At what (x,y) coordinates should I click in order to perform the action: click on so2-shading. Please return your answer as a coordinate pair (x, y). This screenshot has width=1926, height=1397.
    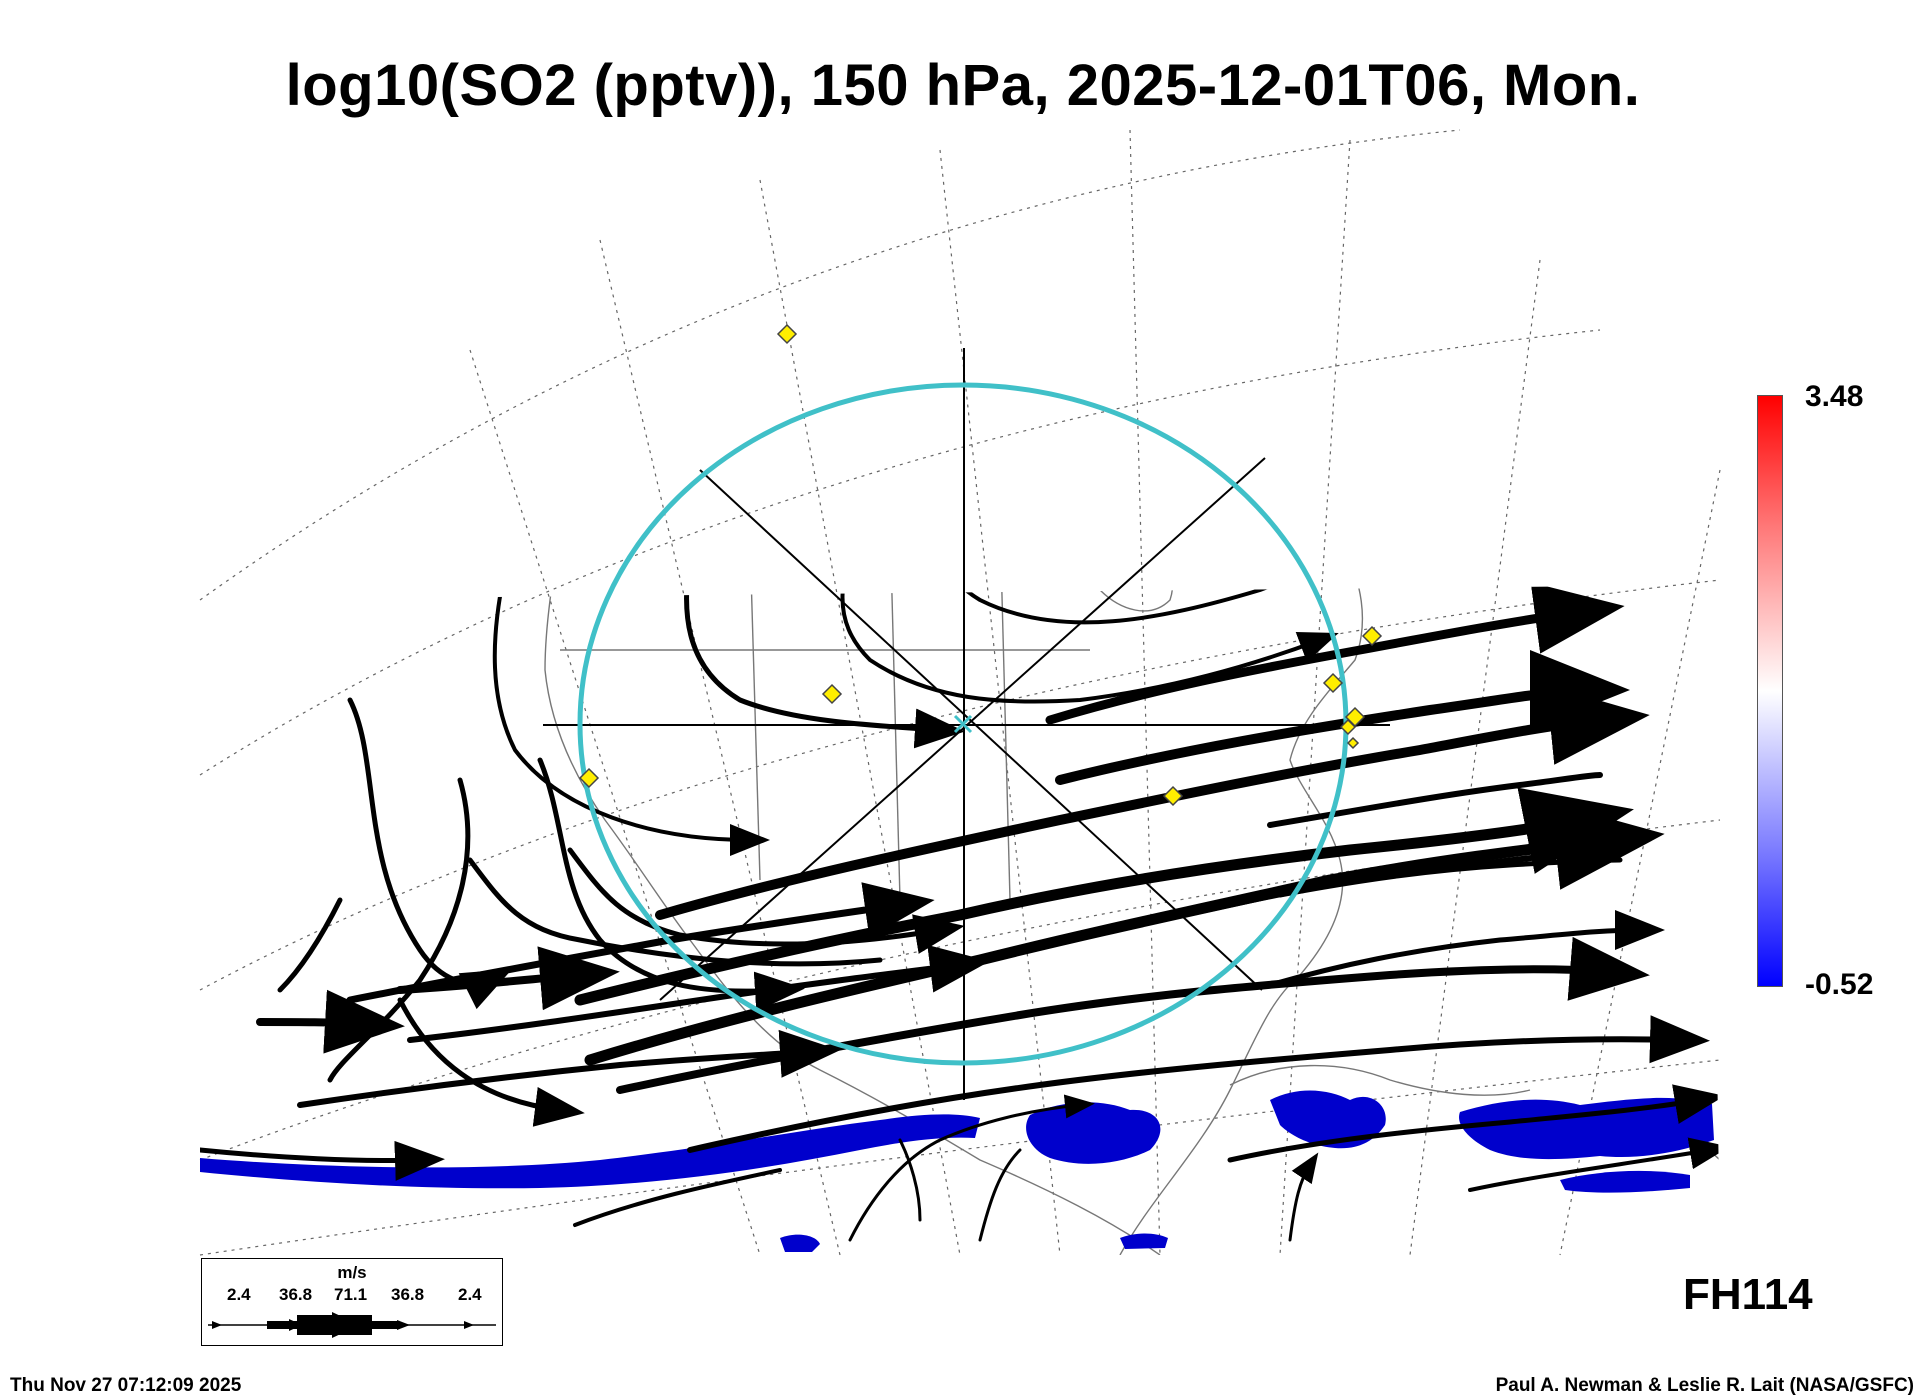
    Looking at the image, I should click on (957, 1171).